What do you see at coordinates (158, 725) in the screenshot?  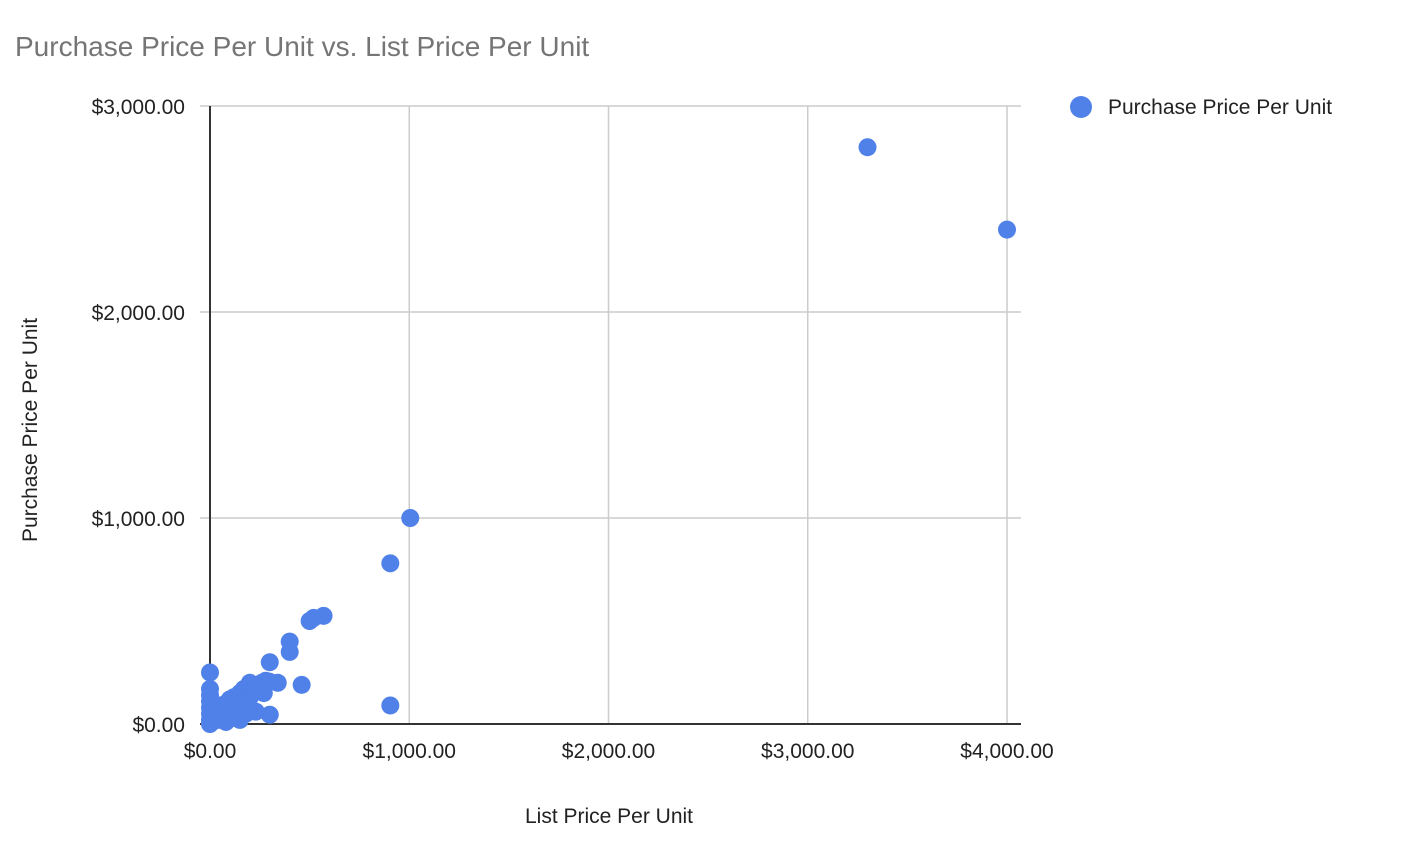 I see `y-tick-label: $0.00` at bounding box center [158, 725].